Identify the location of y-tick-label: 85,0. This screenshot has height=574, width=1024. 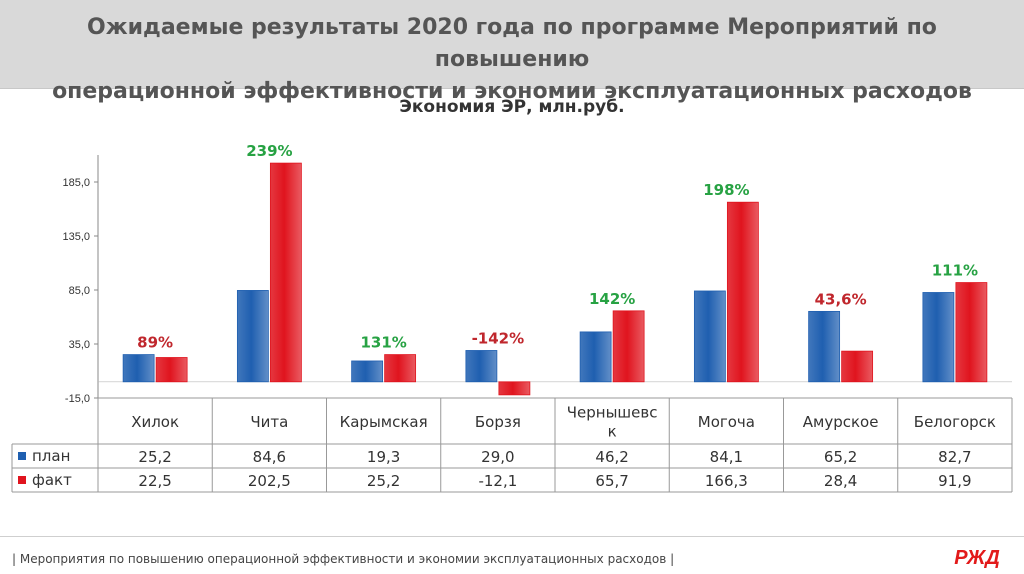
(79, 291).